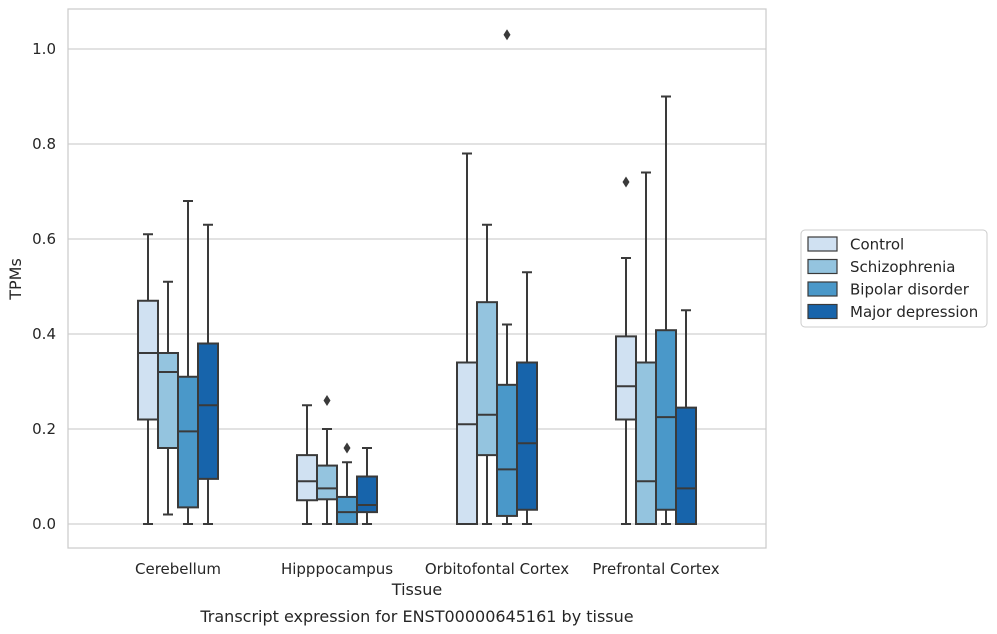 The height and width of the screenshot is (634, 997). Describe the element at coordinates (44, 239) in the screenshot. I see `y-tick-label: 0.6` at that location.